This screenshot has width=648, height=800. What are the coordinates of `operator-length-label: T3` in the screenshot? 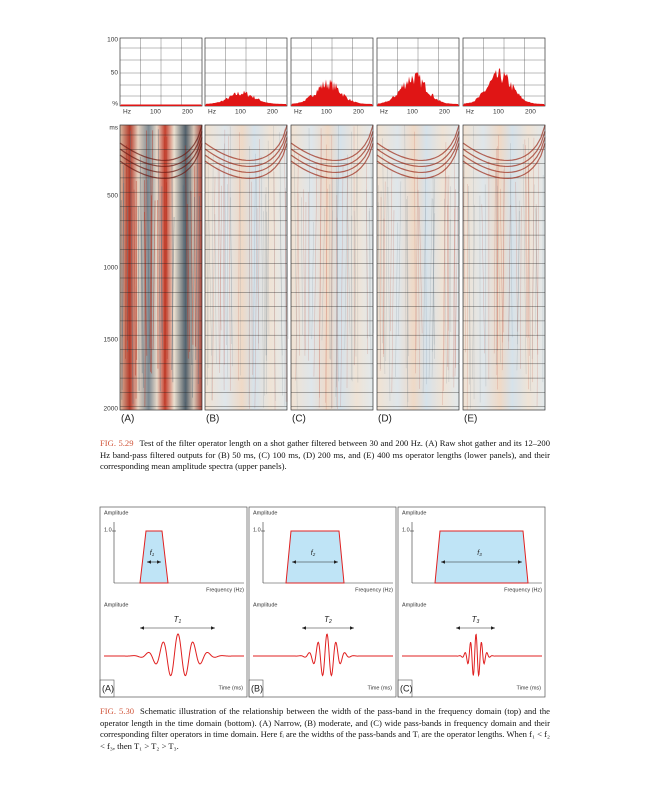 It's located at (476, 620).